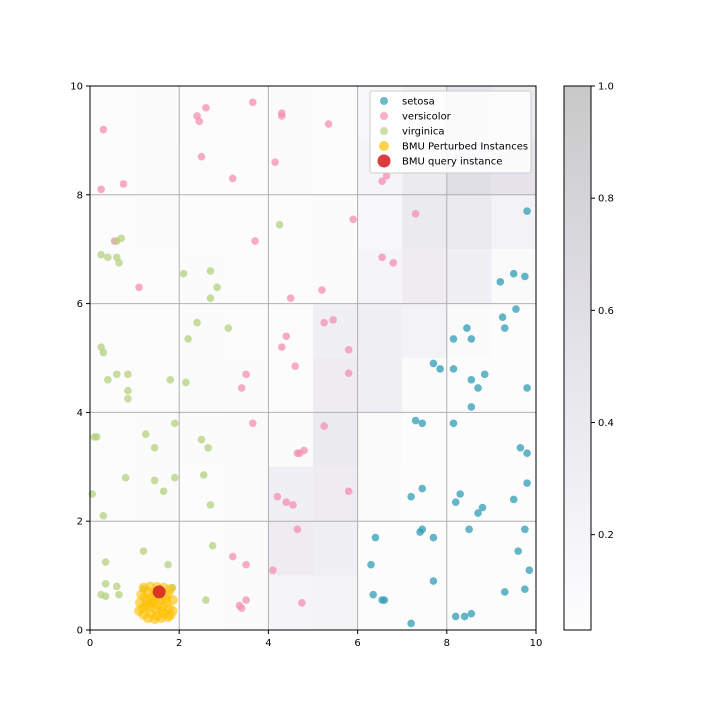 The width and height of the screenshot is (720, 720). Describe the element at coordinates (80, 304) in the screenshot. I see `y-tick-label: 6` at that location.